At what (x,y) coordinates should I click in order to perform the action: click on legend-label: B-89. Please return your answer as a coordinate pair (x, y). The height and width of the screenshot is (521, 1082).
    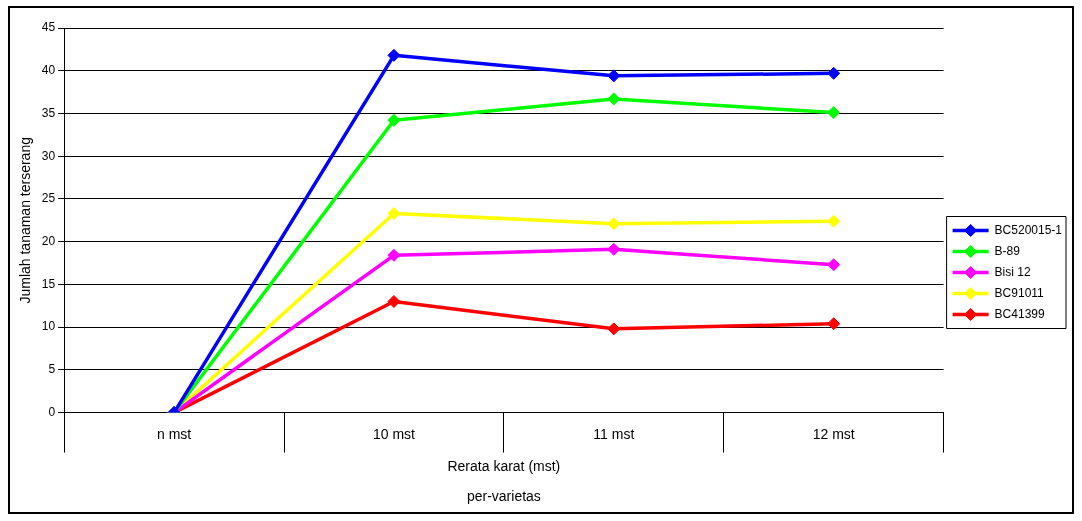
    Looking at the image, I should click on (1007, 250).